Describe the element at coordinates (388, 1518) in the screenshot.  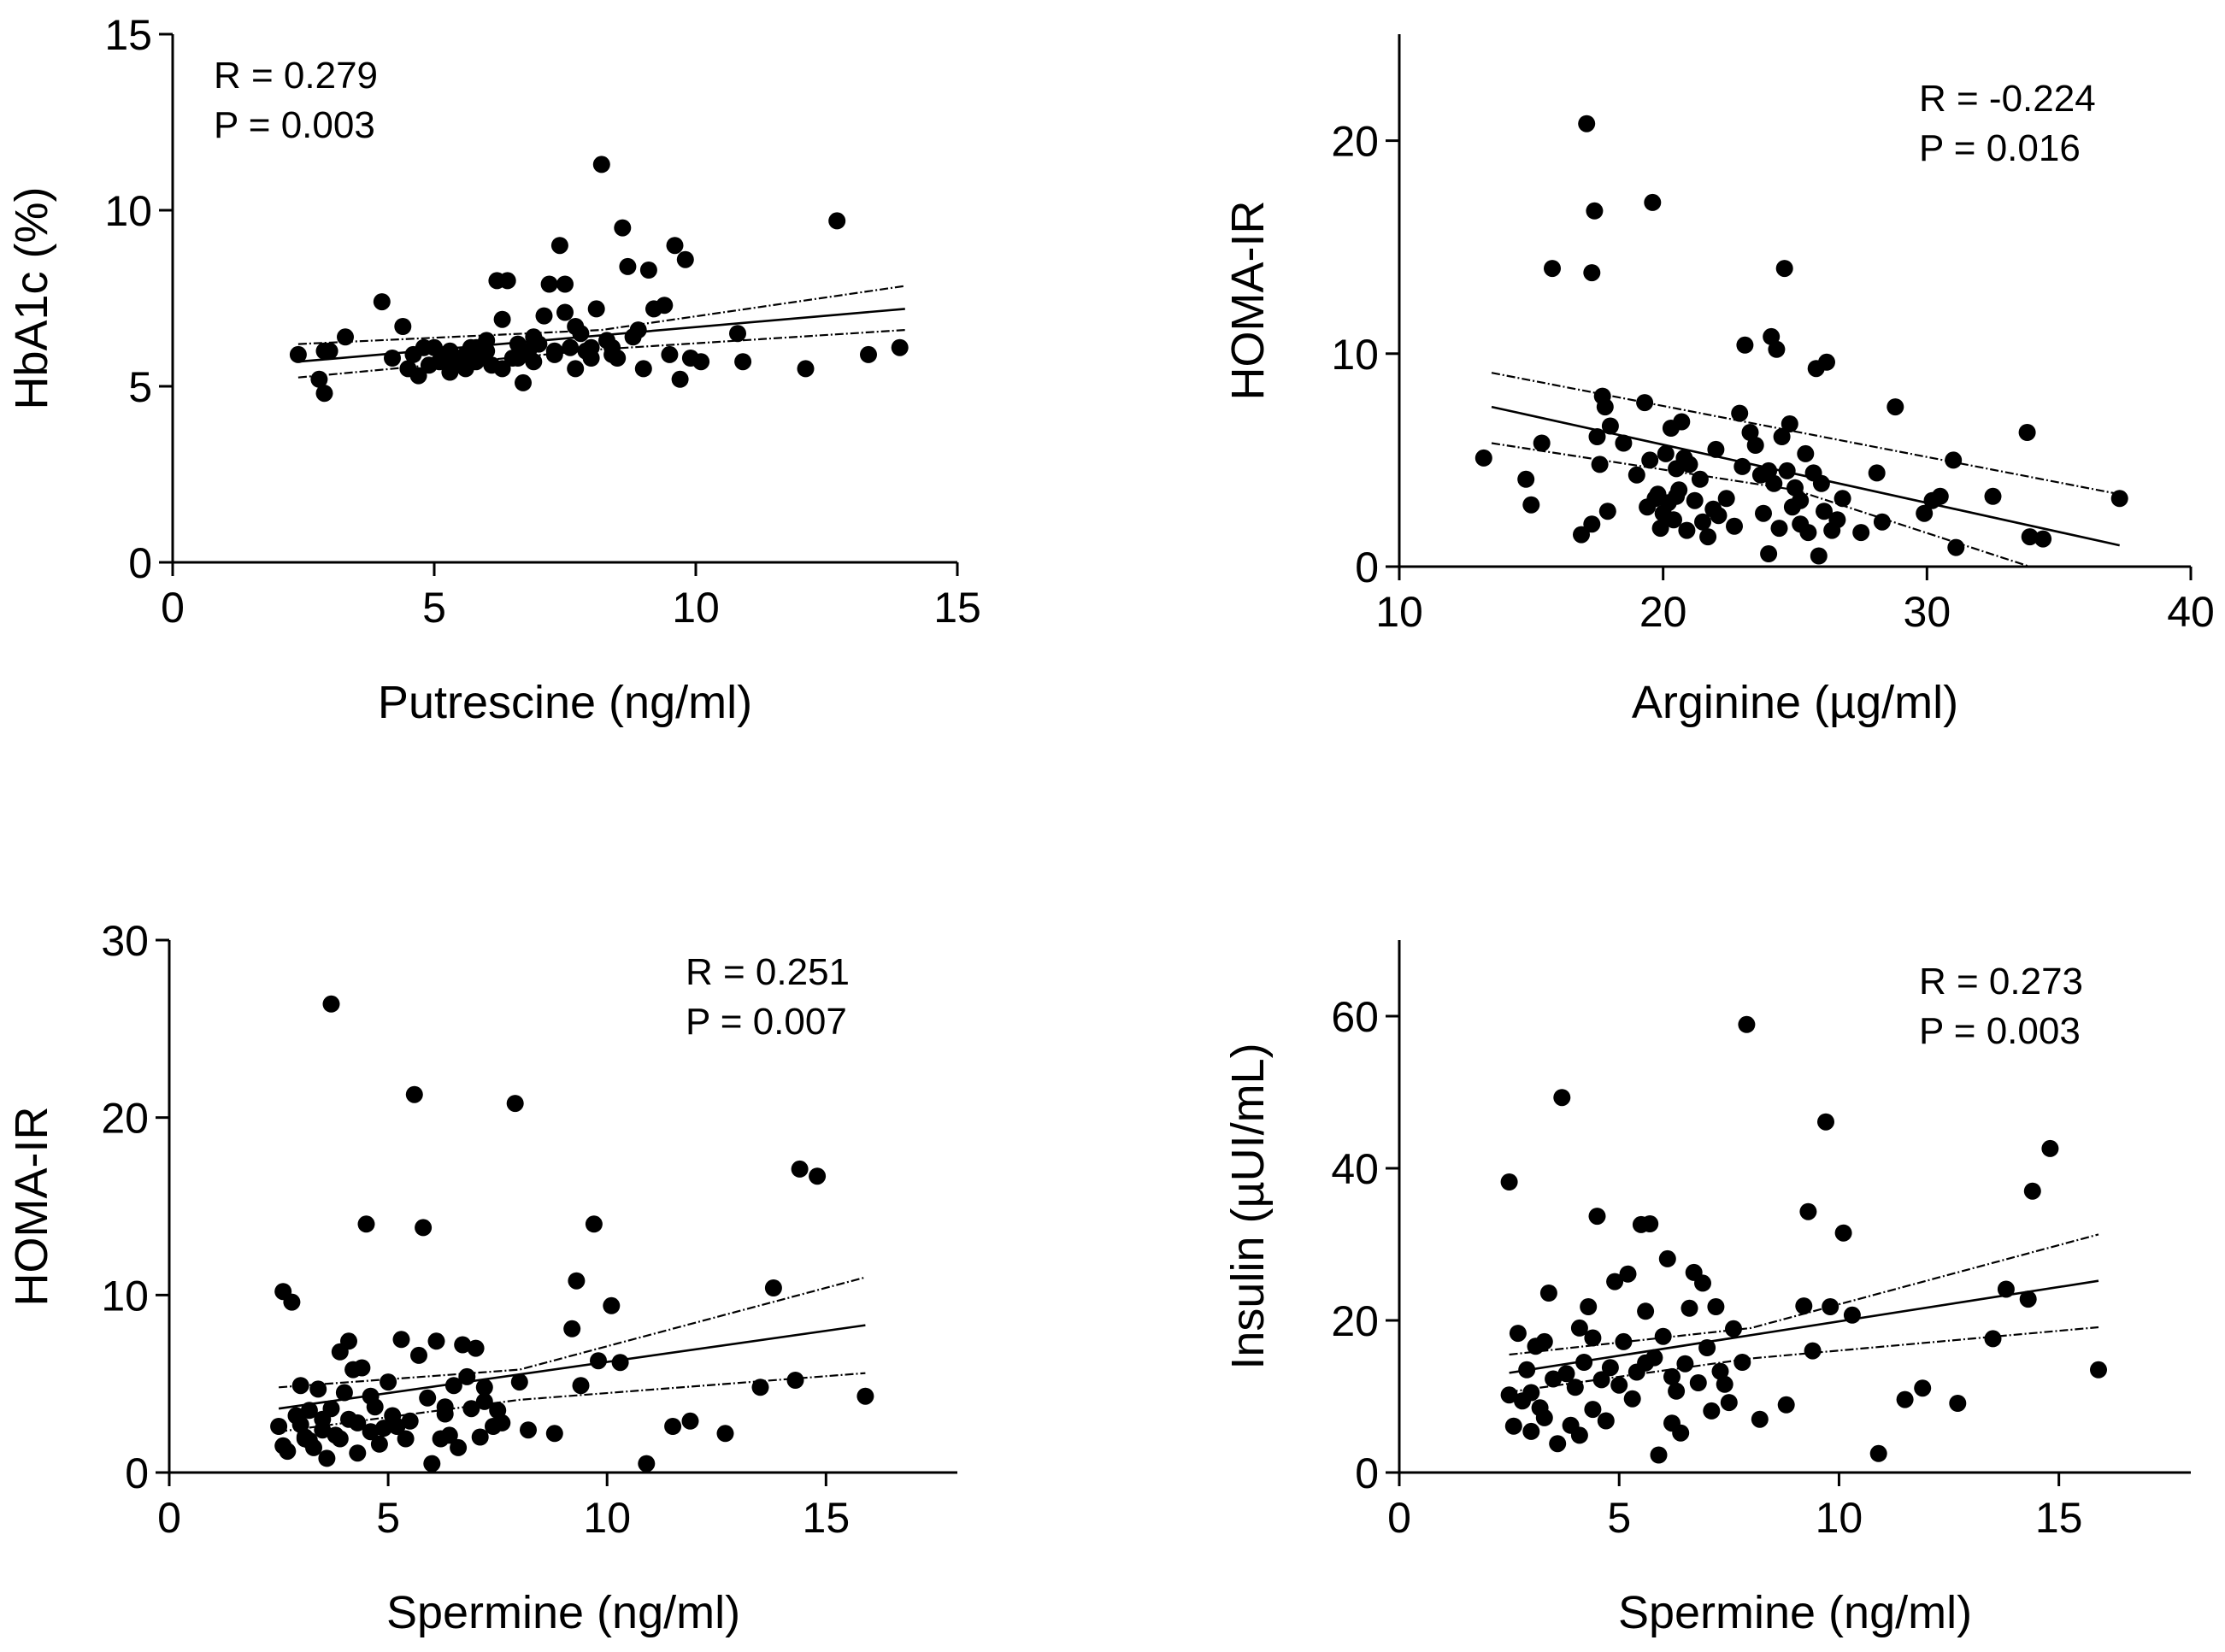
I see `x-tick-label: 5` at that location.